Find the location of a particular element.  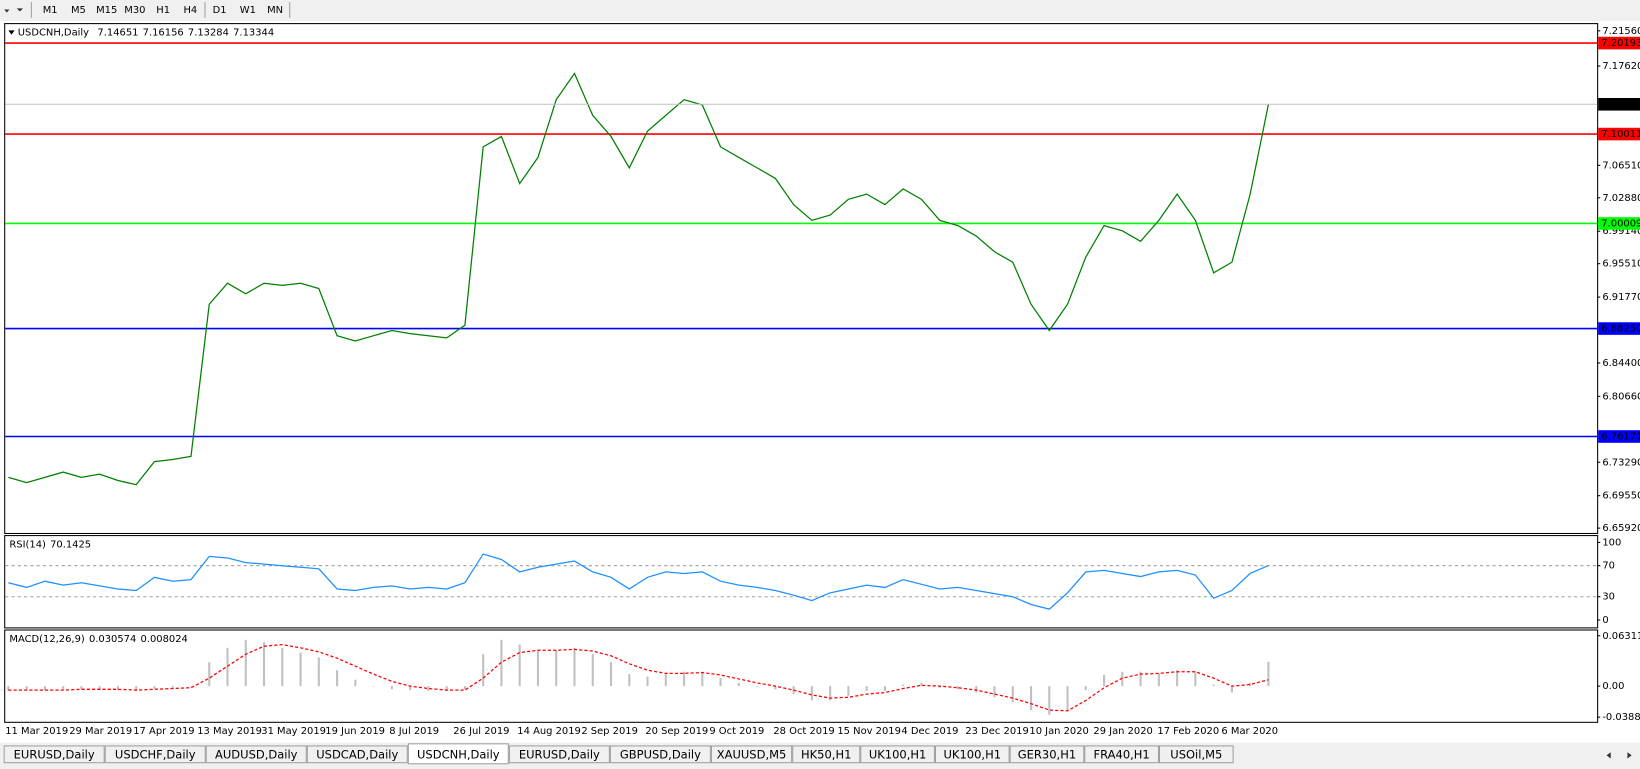

tab: USDCHF,Daily is located at coordinates (155, 754).